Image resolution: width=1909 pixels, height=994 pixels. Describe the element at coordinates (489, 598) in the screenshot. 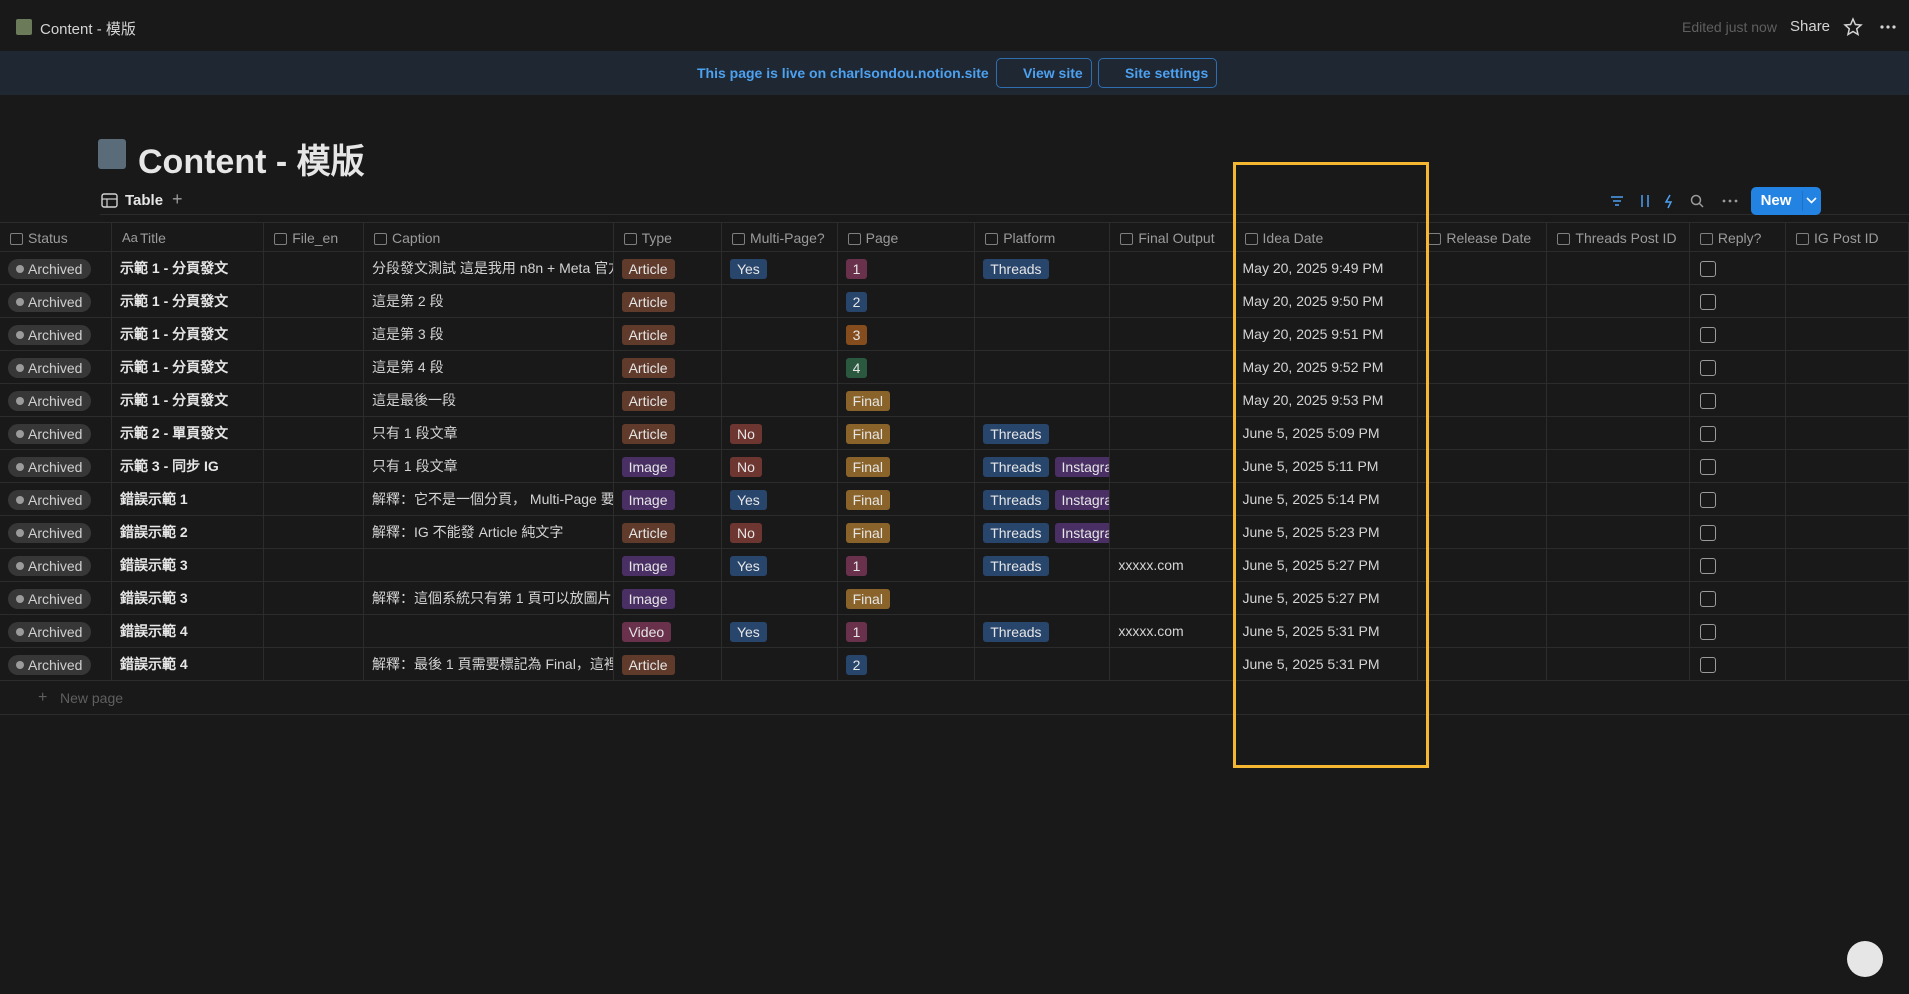

I see `table-cell: 解釋：這個系統只有第 1 頁可以放圖片，` at that location.